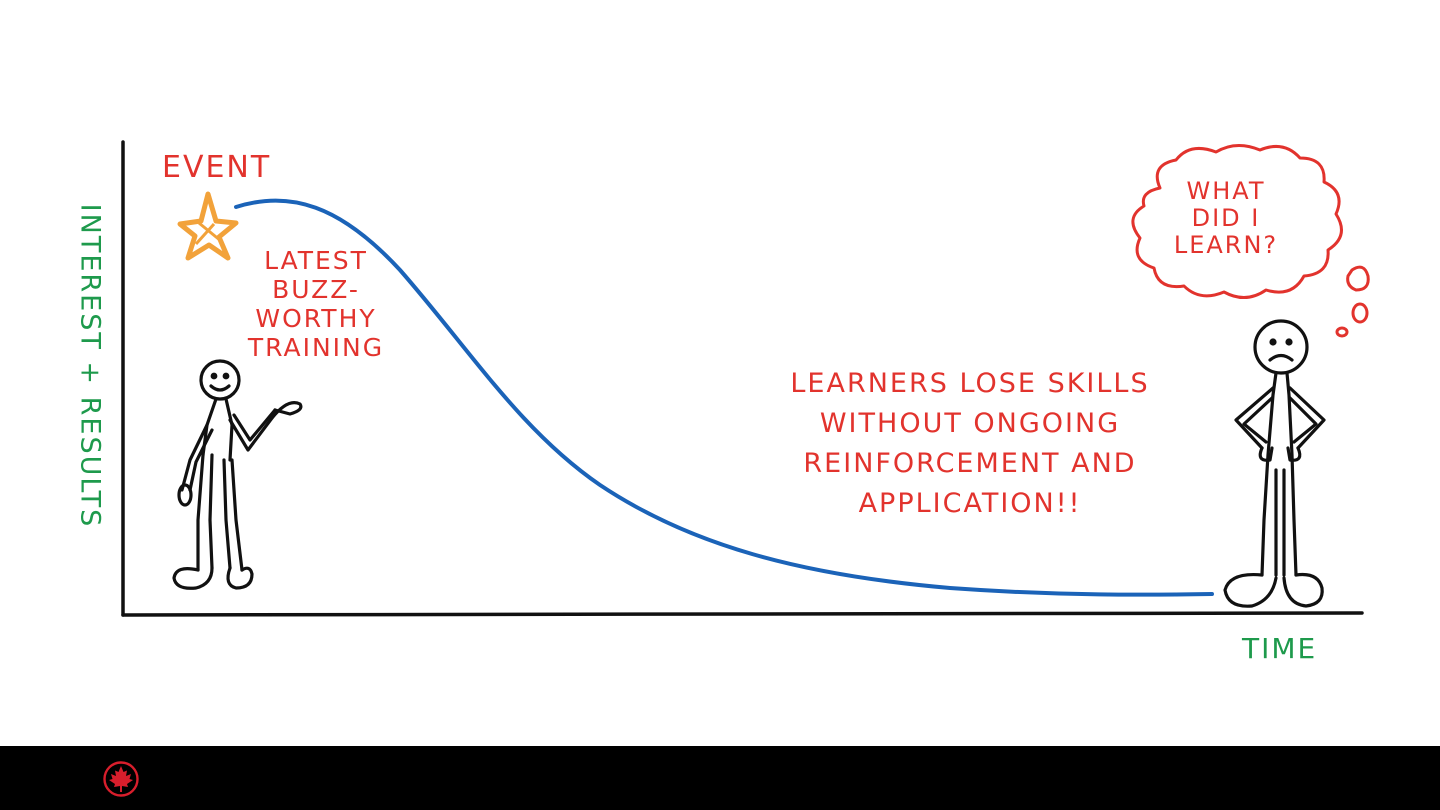  Describe the element at coordinates (742, 614) in the screenshot. I see `x-axis-line` at that location.